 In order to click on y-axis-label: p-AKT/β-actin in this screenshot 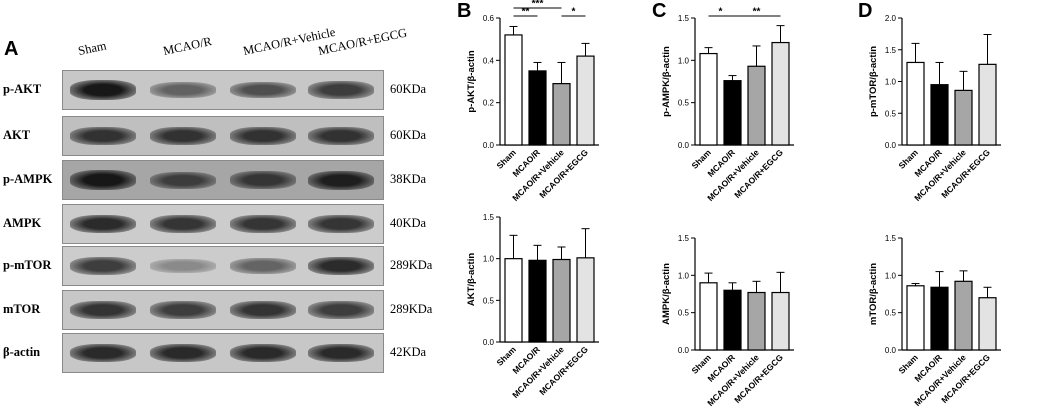, I will do `click(471, 81)`.